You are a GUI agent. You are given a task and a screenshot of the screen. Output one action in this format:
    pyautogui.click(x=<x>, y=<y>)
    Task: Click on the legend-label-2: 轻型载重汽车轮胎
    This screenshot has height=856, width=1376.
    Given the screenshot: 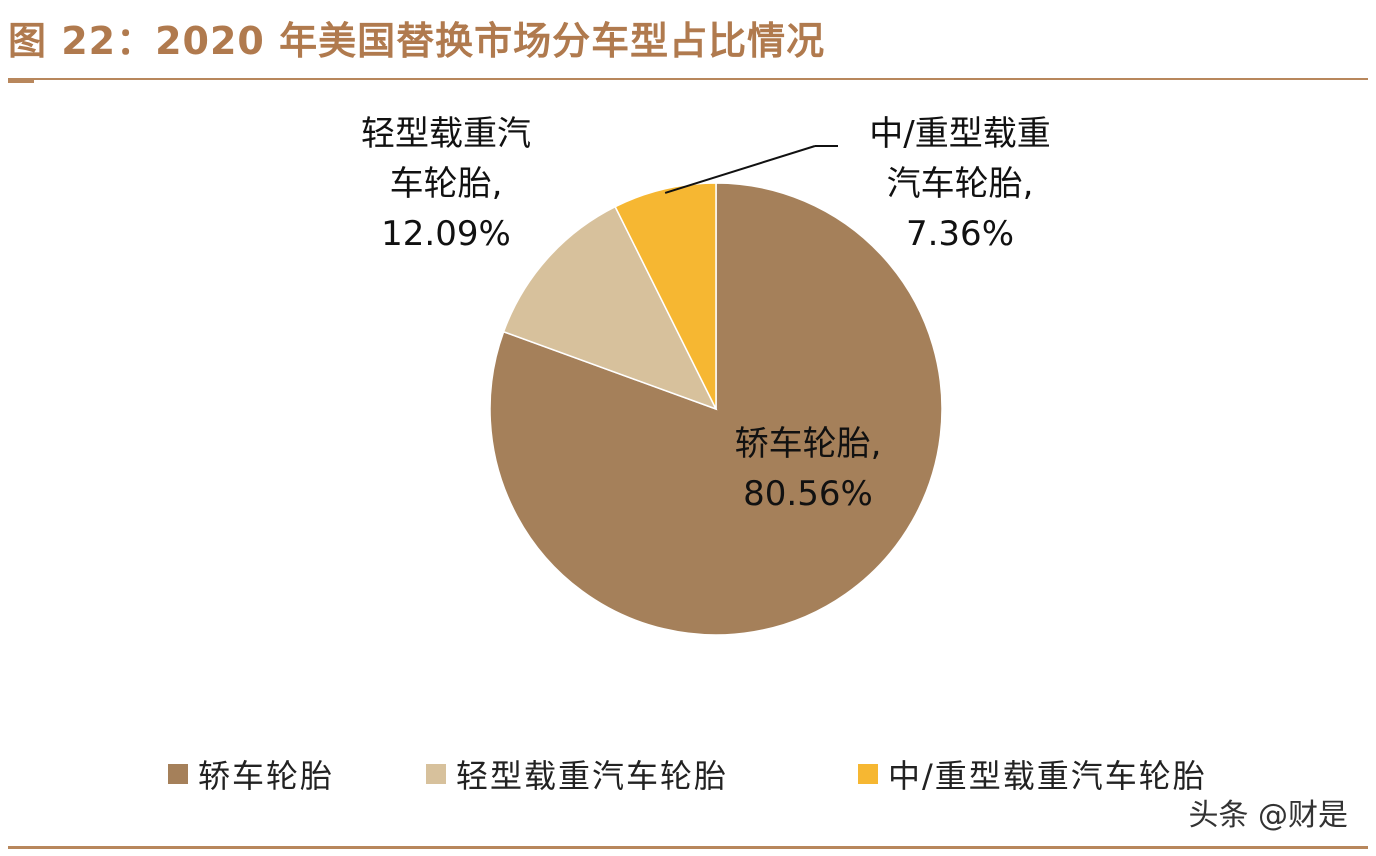 What is the action you would take?
    pyautogui.click(x=592, y=776)
    